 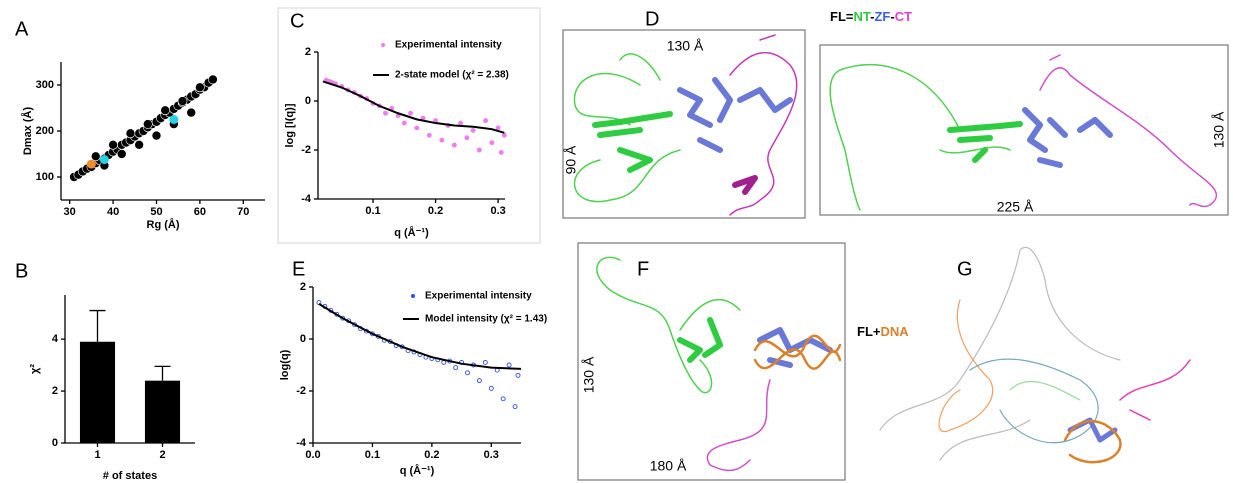 What do you see at coordinates (312, 455) in the screenshot?
I see `x-tick-label: 0.0` at bounding box center [312, 455].